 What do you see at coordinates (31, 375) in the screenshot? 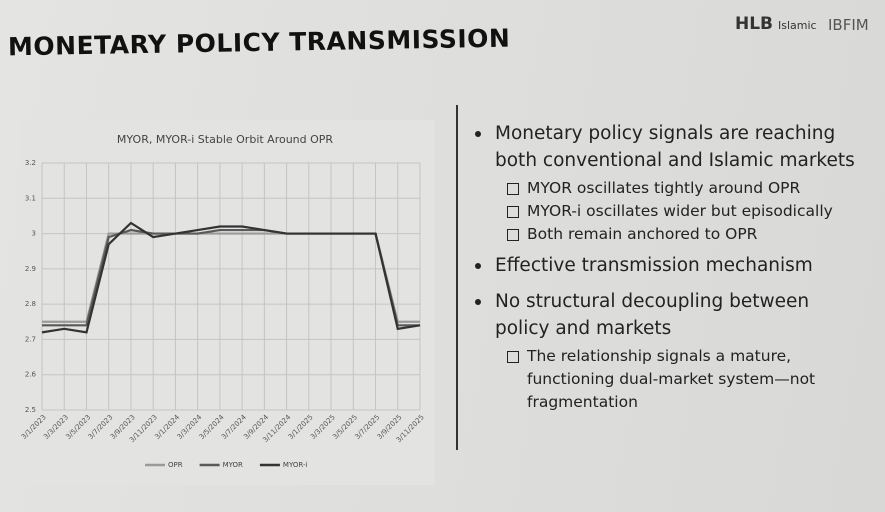
I see `y-tick-label: 2.6` at bounding box center [31, 375].